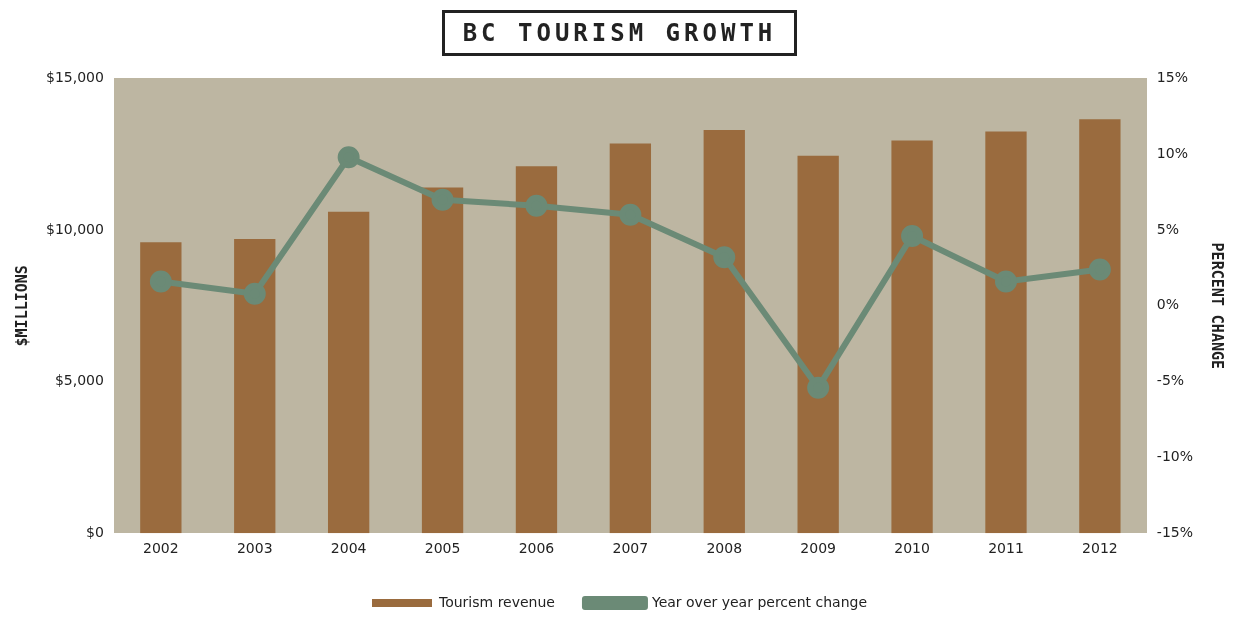 Image resolution: width=1239 pixels, height=625 pixels. What do you see at coordinates (348, 548) in the screenshot?
I see `x-tick-label: 2004` at bounding box center [348, 548].